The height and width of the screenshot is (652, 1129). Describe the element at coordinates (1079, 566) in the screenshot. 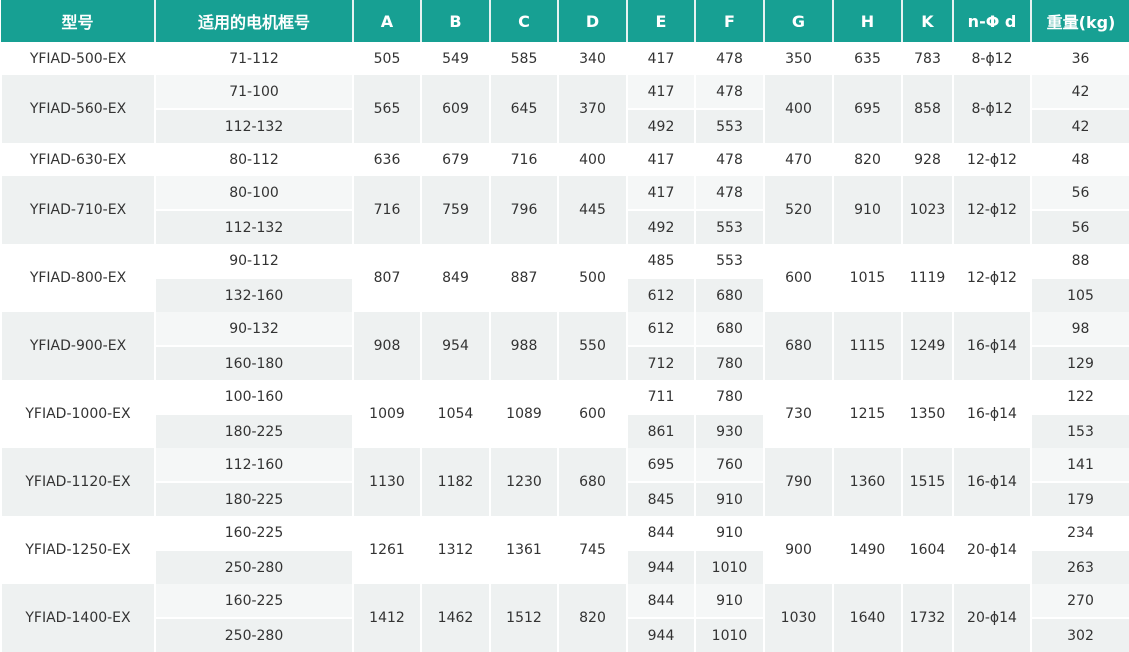

I see `weight-cell: 263` at that location.